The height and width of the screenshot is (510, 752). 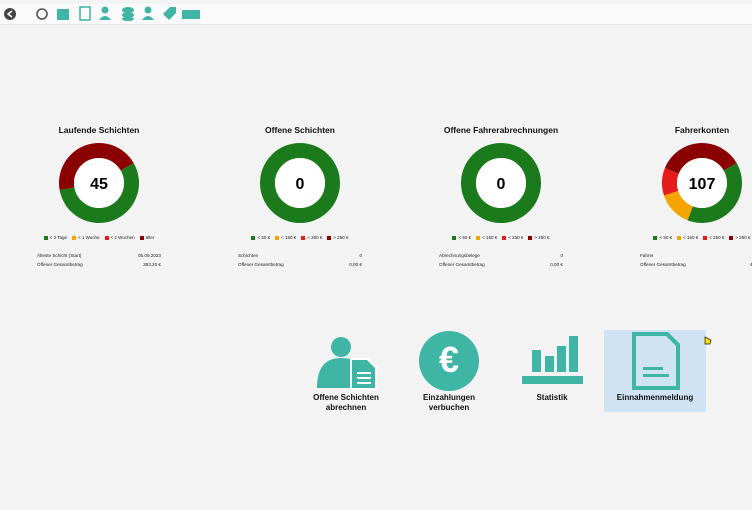 I want to click on legend-item: < 2 Wochen, so click(x=119, y=237).